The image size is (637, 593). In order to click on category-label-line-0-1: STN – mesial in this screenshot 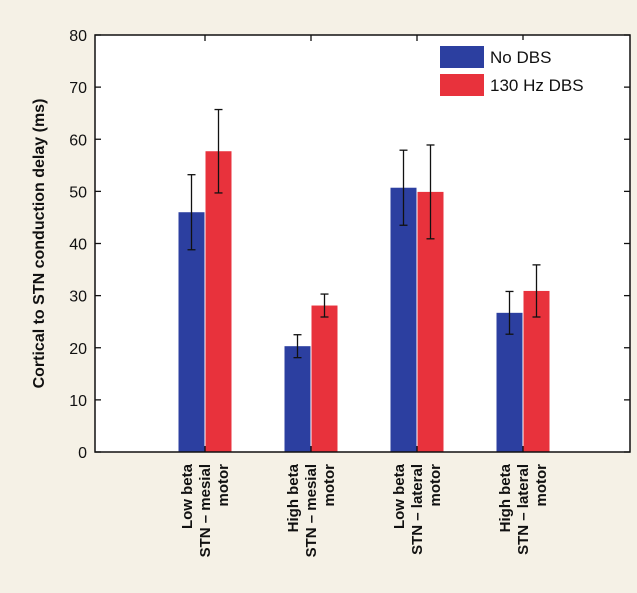, I will do `click(205, 510)`.